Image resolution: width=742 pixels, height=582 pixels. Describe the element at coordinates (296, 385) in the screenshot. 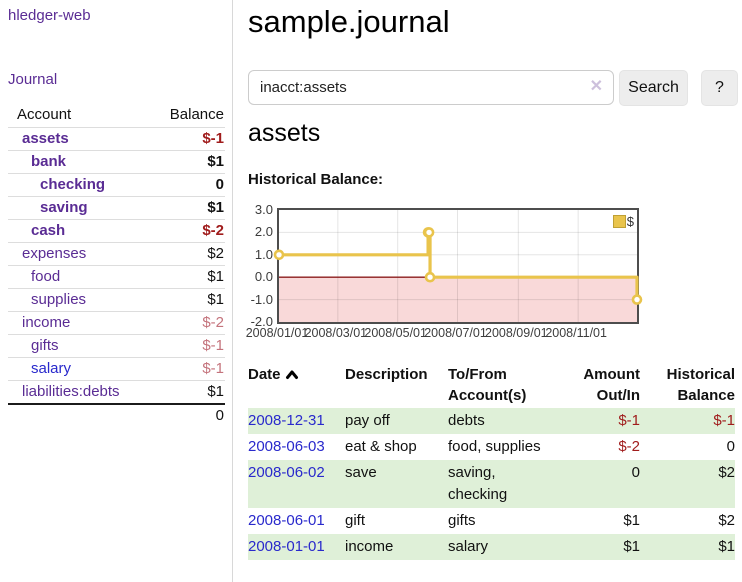

I see `date-column-header: Date` at that location.